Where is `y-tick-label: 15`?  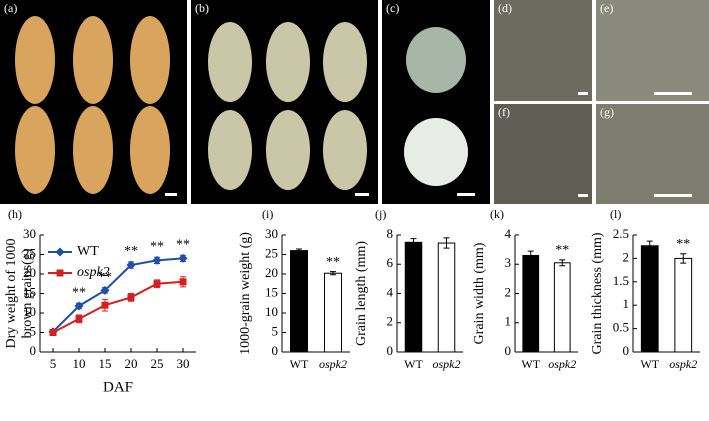
y-tick-label: 15 is located at coordinates (29, 291).